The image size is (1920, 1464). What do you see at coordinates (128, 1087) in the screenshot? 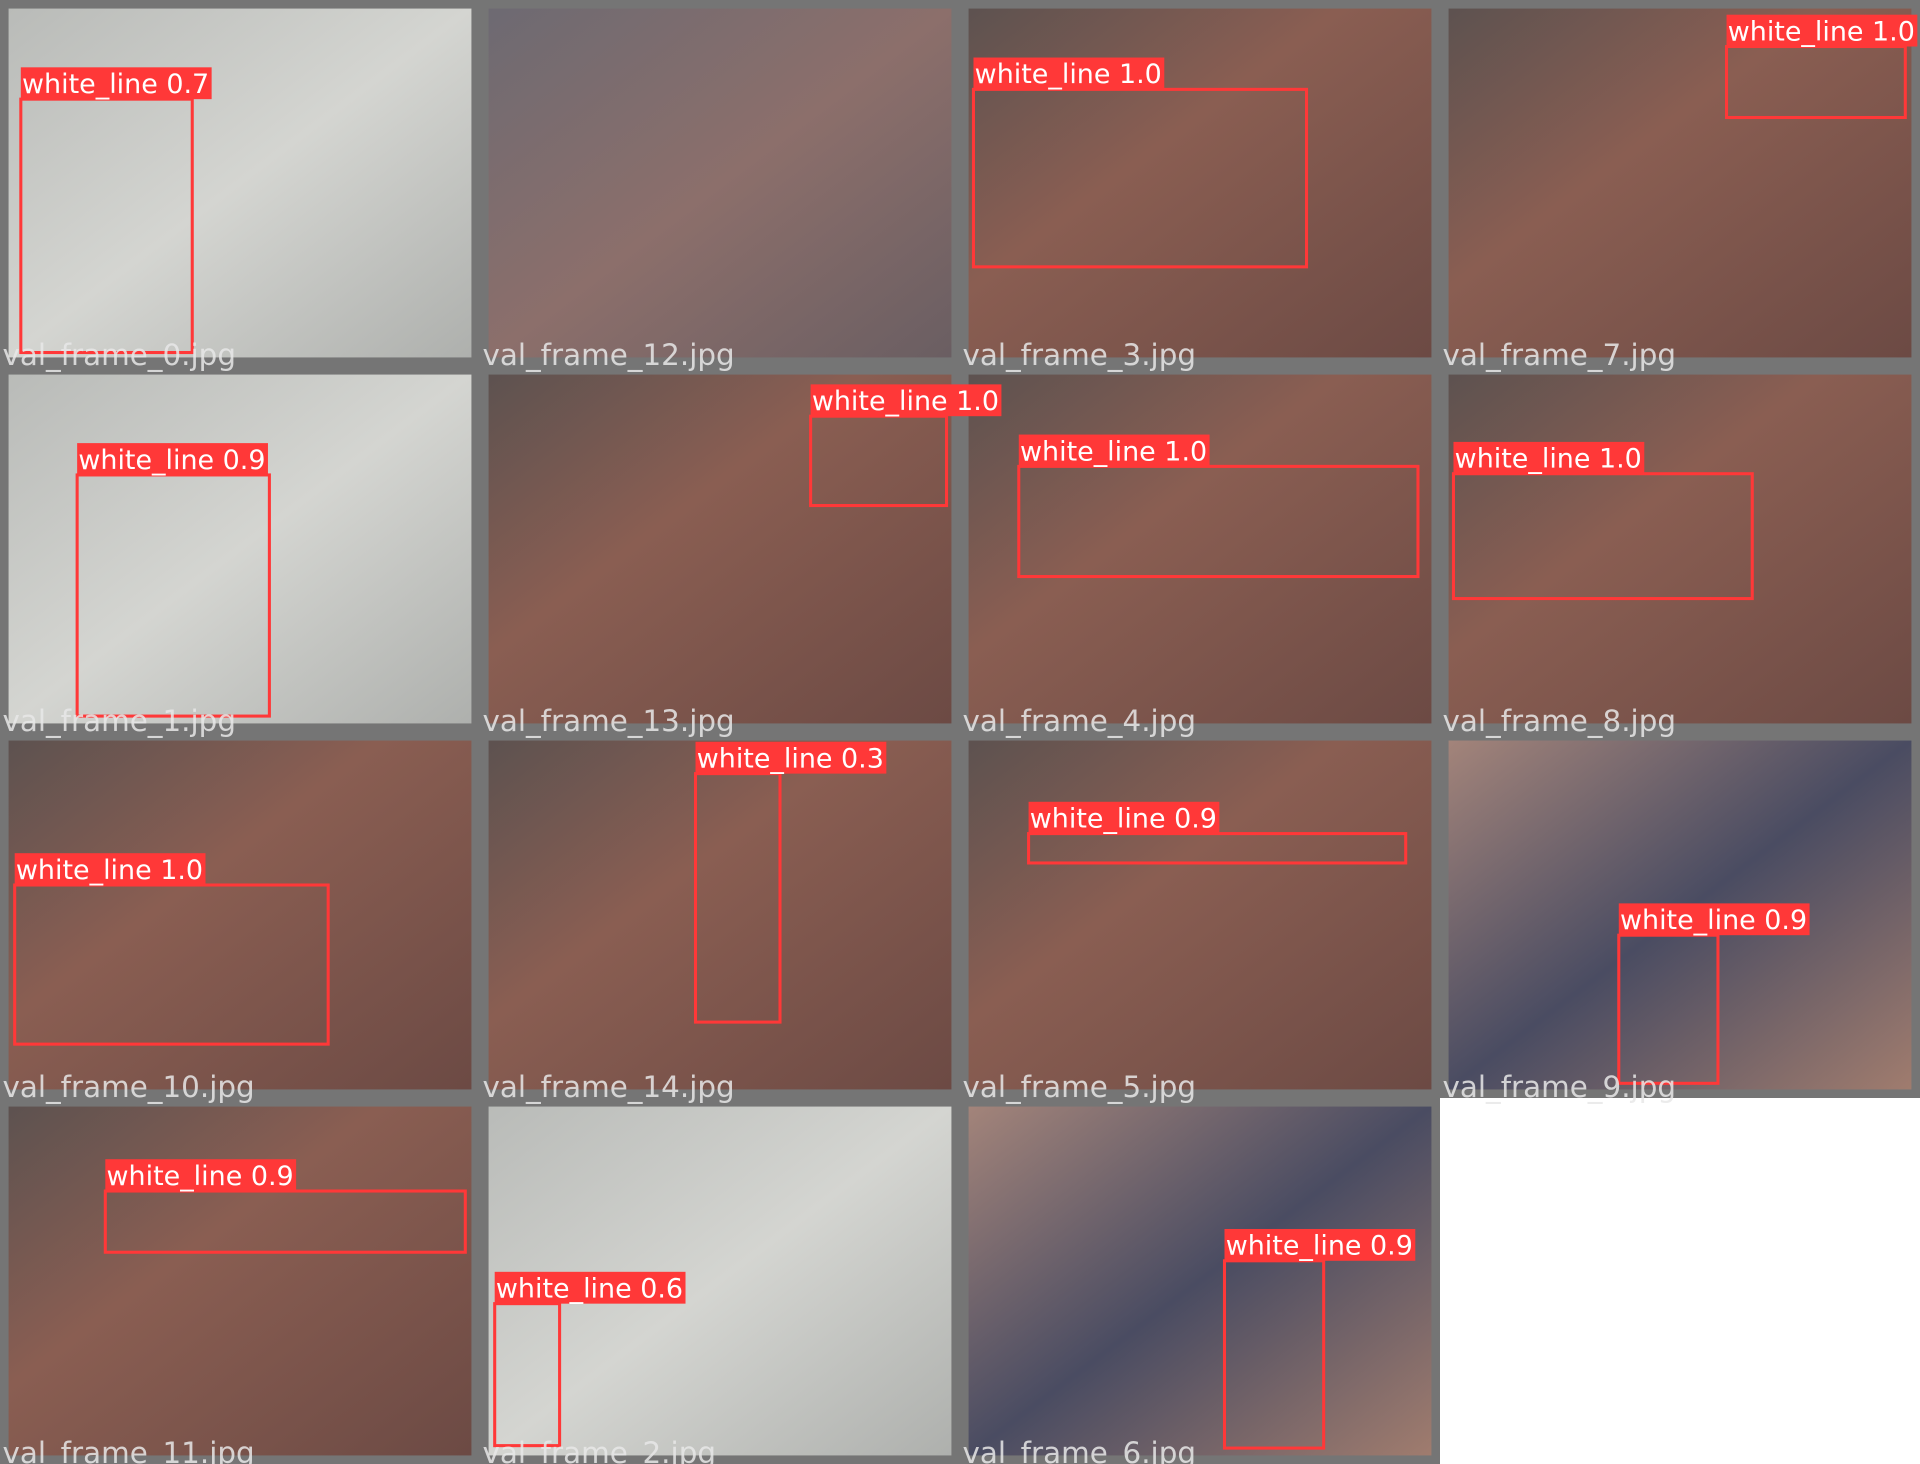
I see `filename: val_frame_10.jpg` at bounding box center [128, 1087].